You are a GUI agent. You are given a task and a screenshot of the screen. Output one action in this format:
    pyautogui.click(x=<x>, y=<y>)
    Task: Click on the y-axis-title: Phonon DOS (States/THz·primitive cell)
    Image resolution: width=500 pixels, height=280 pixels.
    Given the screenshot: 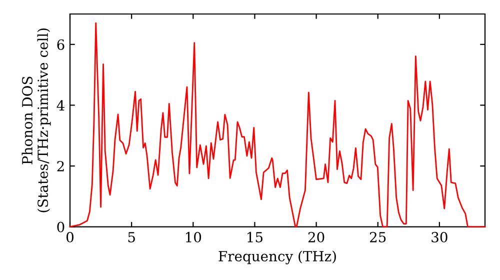 What is the action you would take?
    pyautogui.click(x=36, y=120)
    